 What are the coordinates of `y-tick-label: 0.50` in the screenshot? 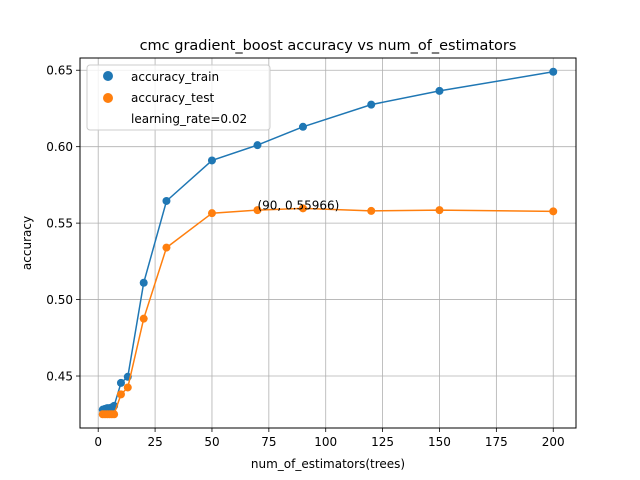 It's located at (59, 300).